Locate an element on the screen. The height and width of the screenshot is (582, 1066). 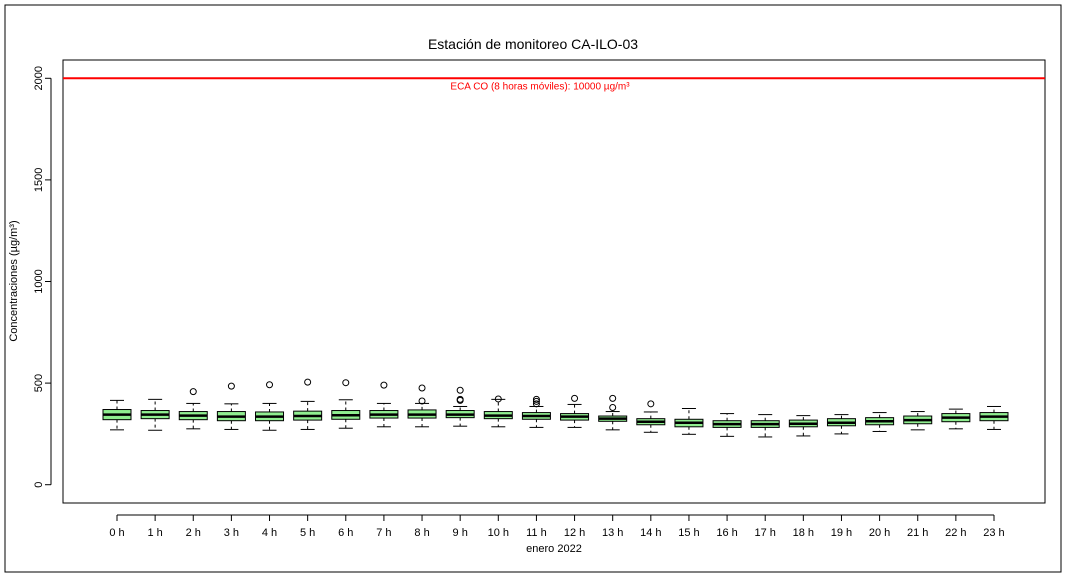
y-tick-label: 1000 is located at coordinates (39, 281).